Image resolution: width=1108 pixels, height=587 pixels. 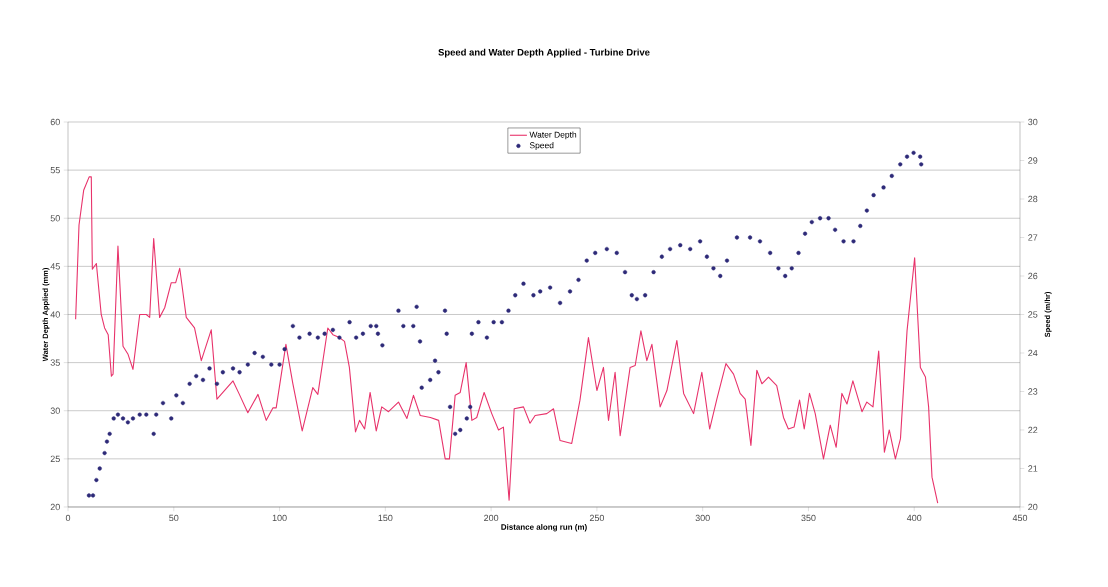 I want to click on y2-tick-label: 26, so click(x=1033, y=276).